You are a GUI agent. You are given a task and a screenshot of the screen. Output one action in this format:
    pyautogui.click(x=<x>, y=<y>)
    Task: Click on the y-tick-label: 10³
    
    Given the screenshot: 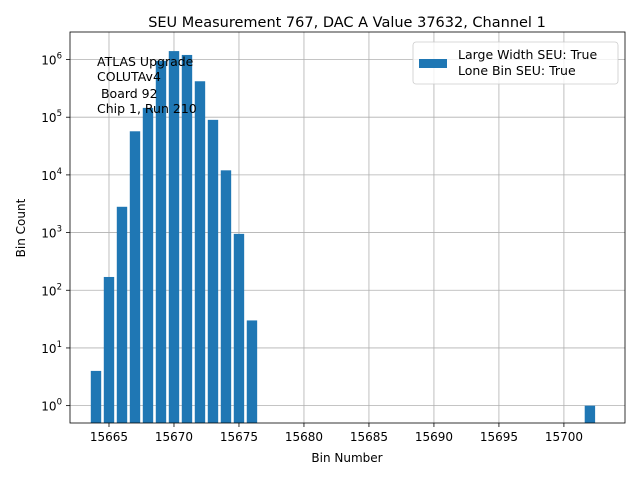 What is the action you would take?
    pyautogui.click(x=51, y=233)
    